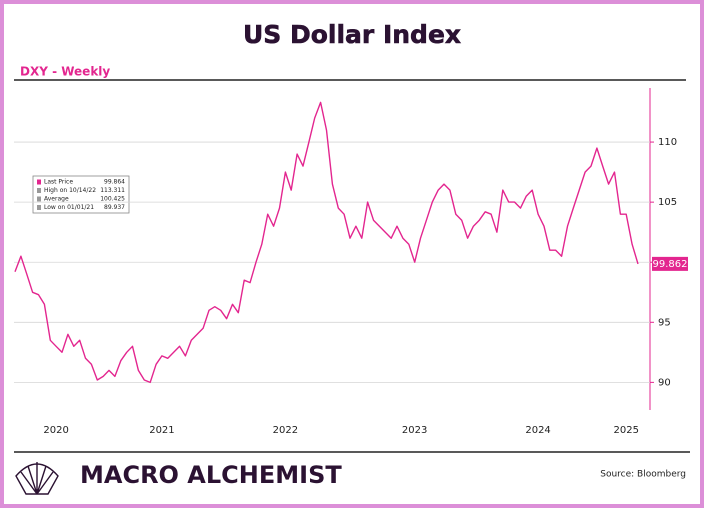  I want to click on x-tick-label: 2020, so click(55, 430).